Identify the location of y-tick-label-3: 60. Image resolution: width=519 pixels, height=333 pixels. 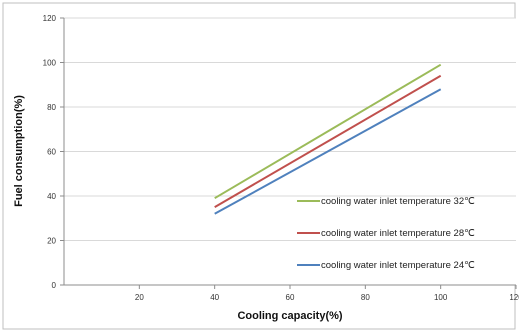
(51, 152).